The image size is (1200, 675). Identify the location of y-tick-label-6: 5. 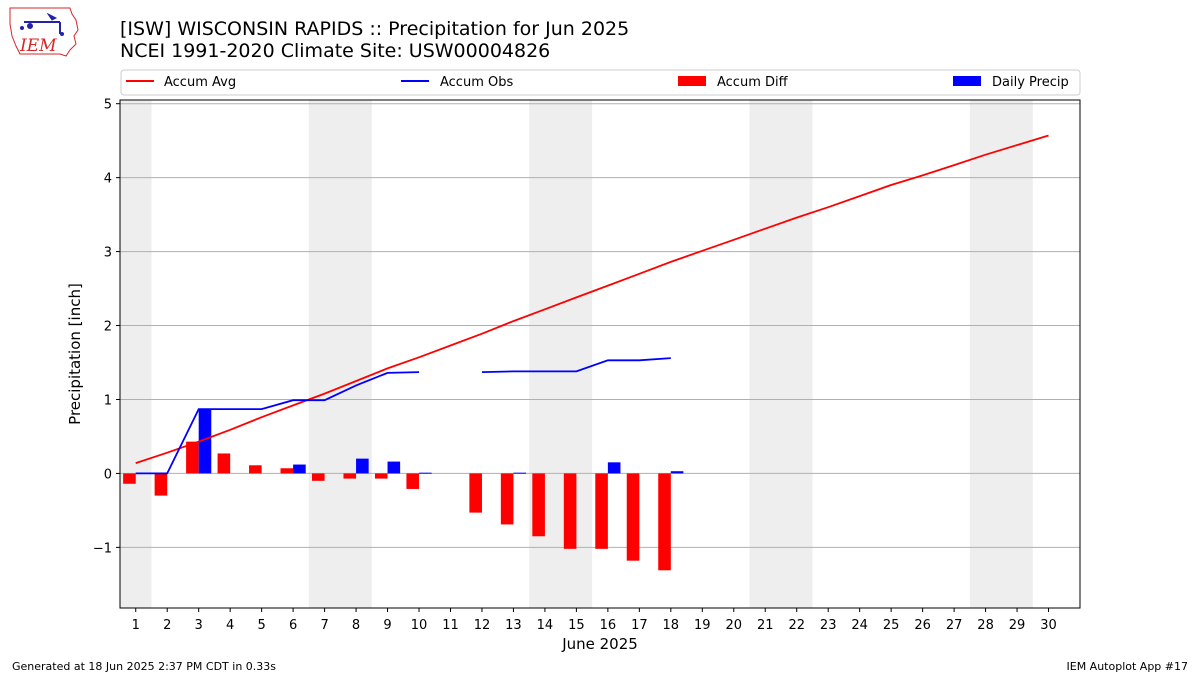
(108, 105).